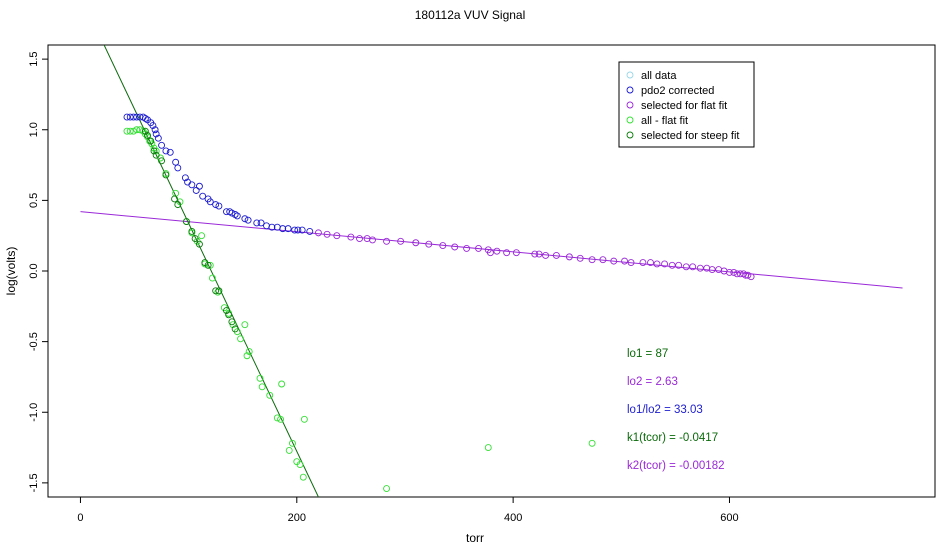  I want to click on x-tick-label: 200, so click(297, 518).